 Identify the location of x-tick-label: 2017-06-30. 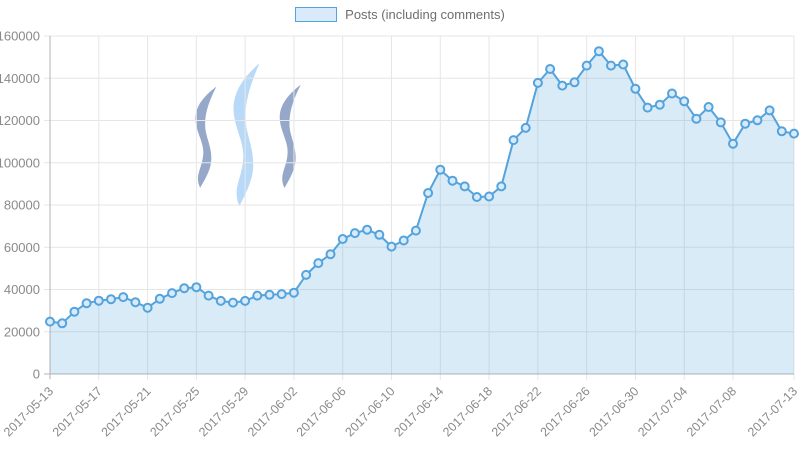
(613, 411).